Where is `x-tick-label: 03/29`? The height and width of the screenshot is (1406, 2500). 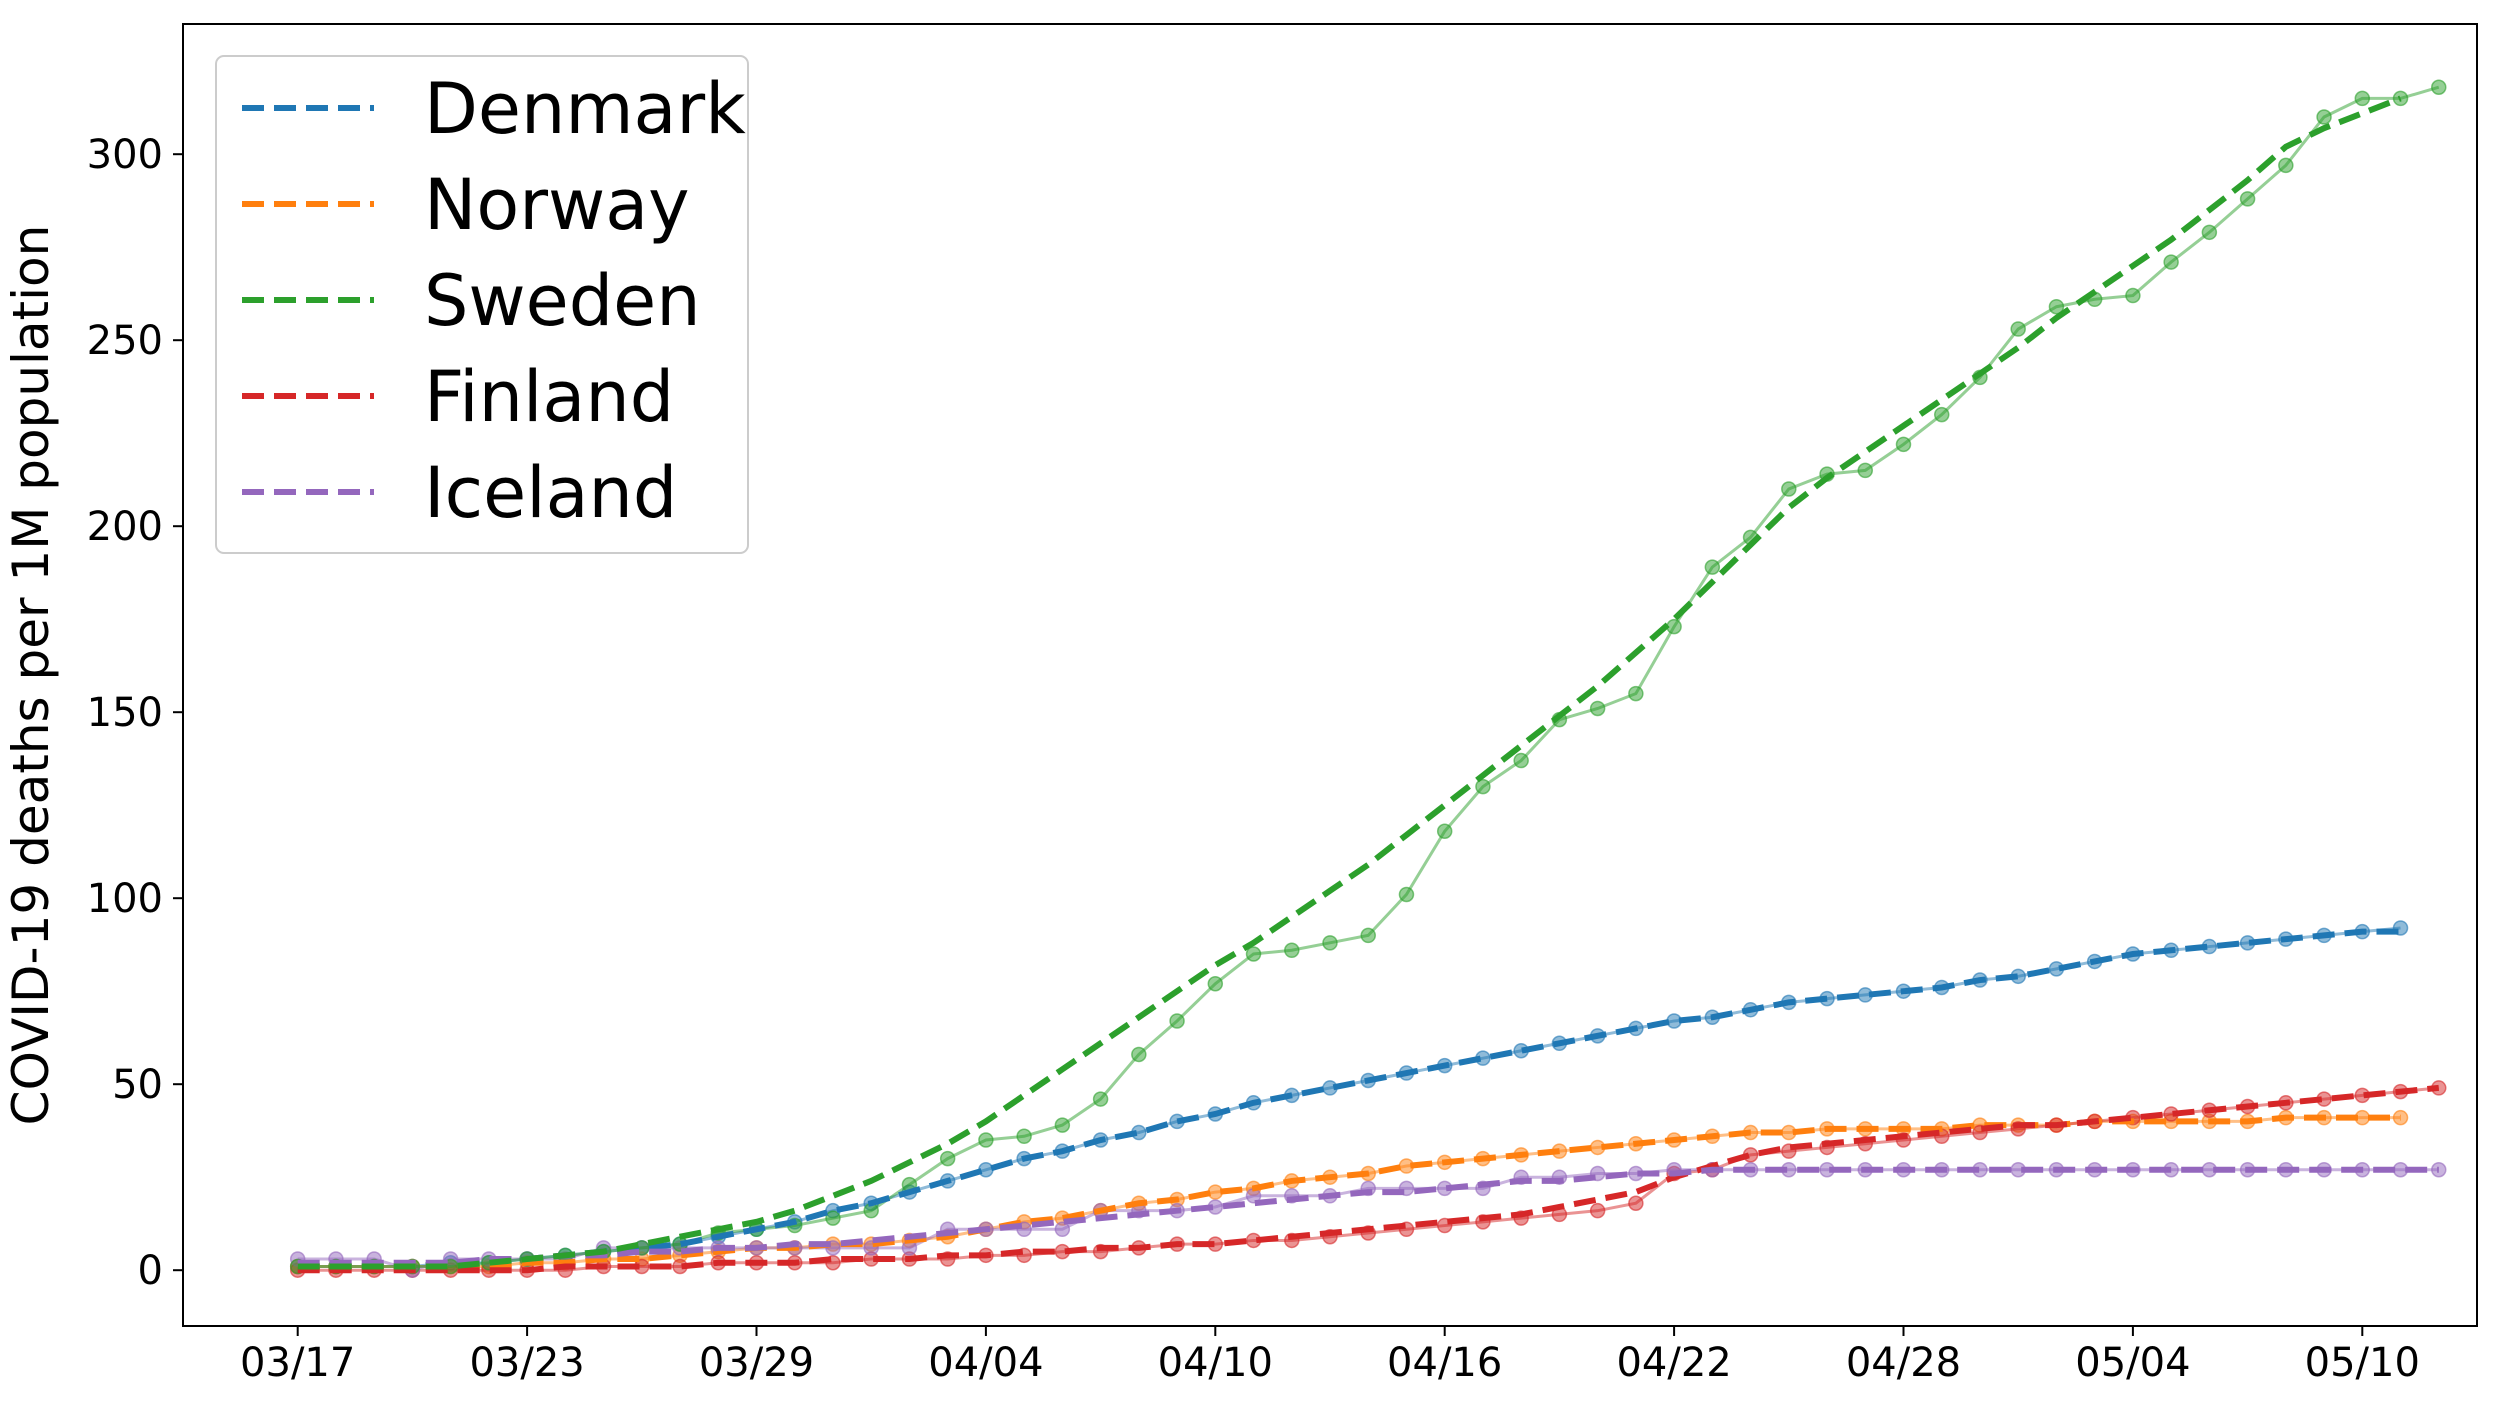 x-tick-label: 03/29 is located at coordinates (756, 1363).